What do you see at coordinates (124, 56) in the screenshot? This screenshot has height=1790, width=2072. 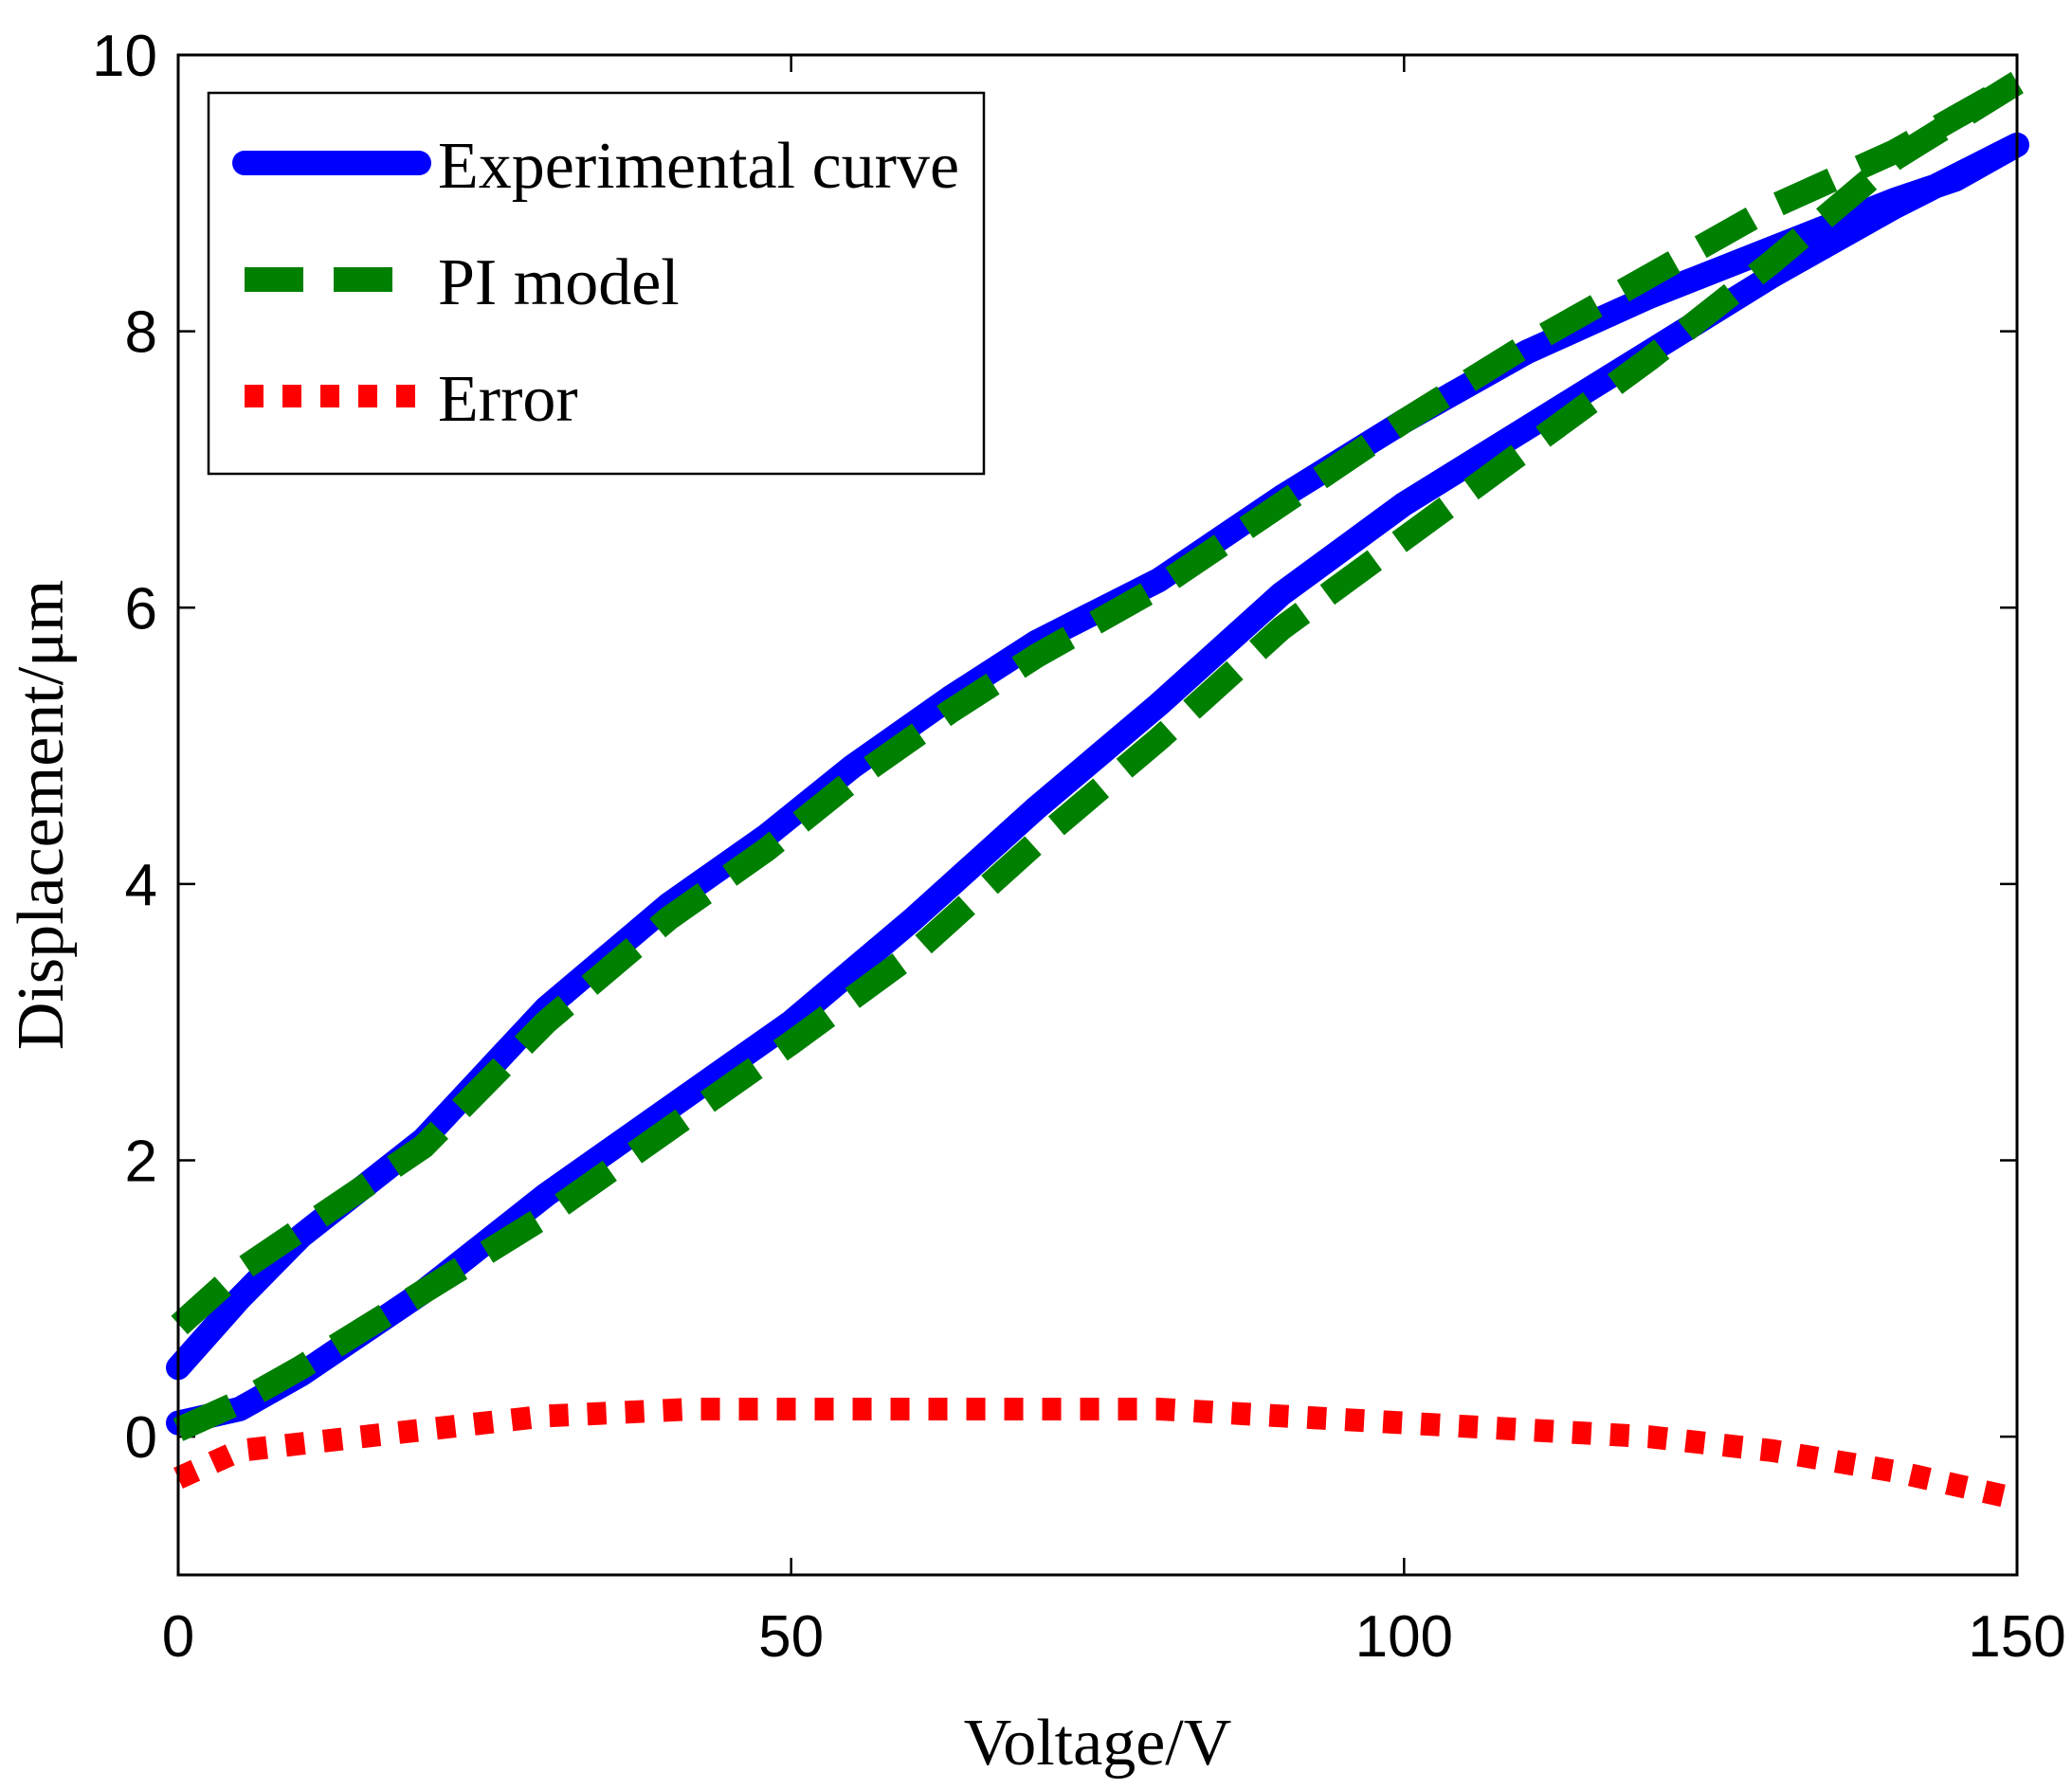 I see `y-tick-label: 10` at bounding box center [124, 56].